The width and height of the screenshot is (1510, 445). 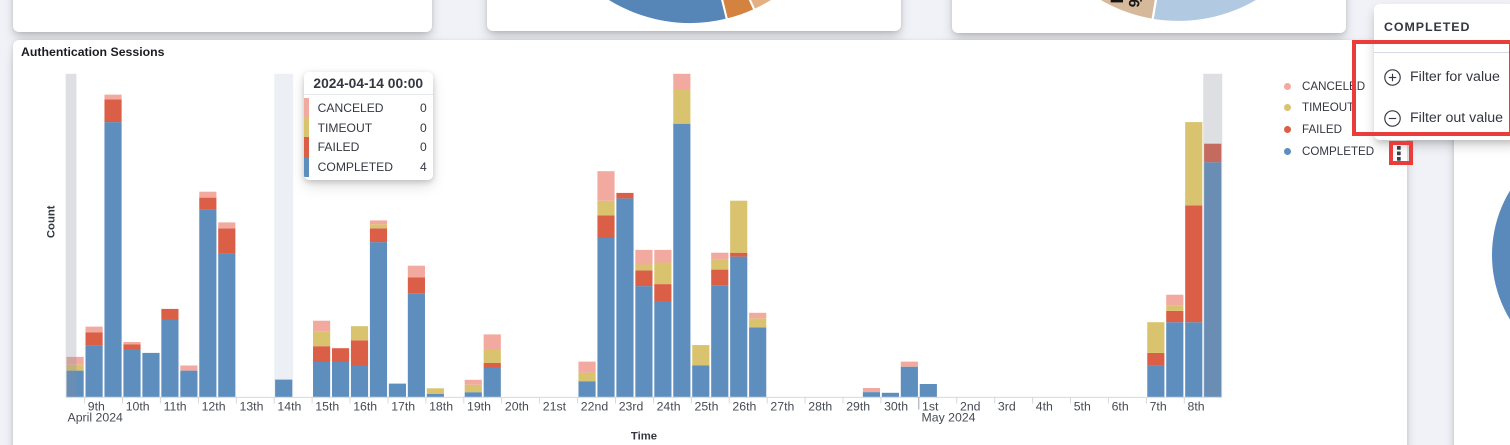 What do you see at coordinates (595, 407) in the screenshot?
I see `svg-text: 22nd` at bounding box center [595, 407].